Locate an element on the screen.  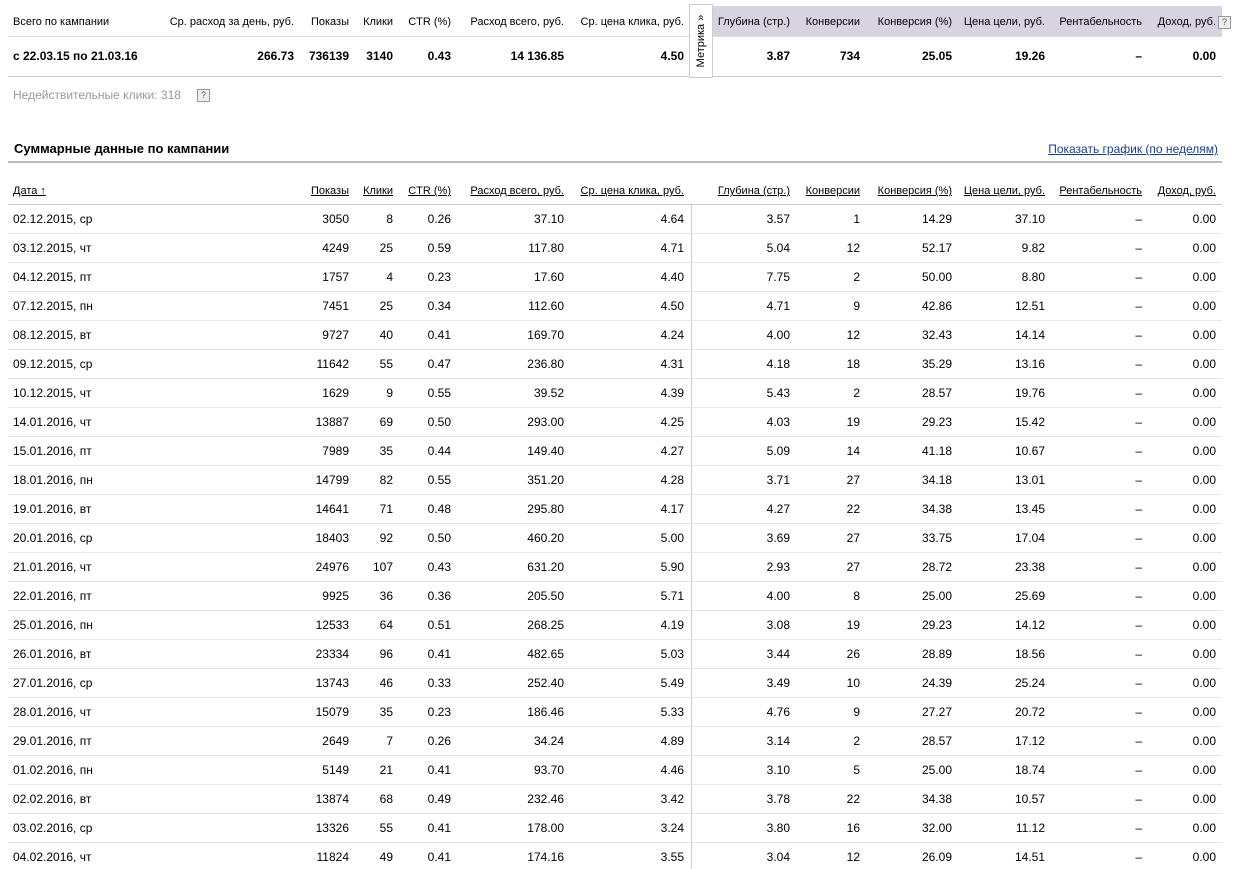
column-header: Конверсия (%) is located at coordinates (914, 191).